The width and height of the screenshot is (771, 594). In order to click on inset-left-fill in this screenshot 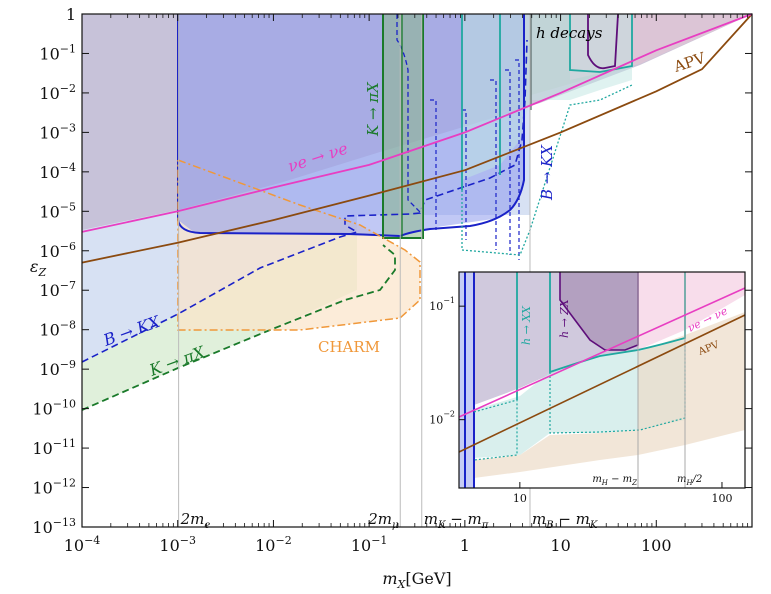, I will do `click(466, 380)`.